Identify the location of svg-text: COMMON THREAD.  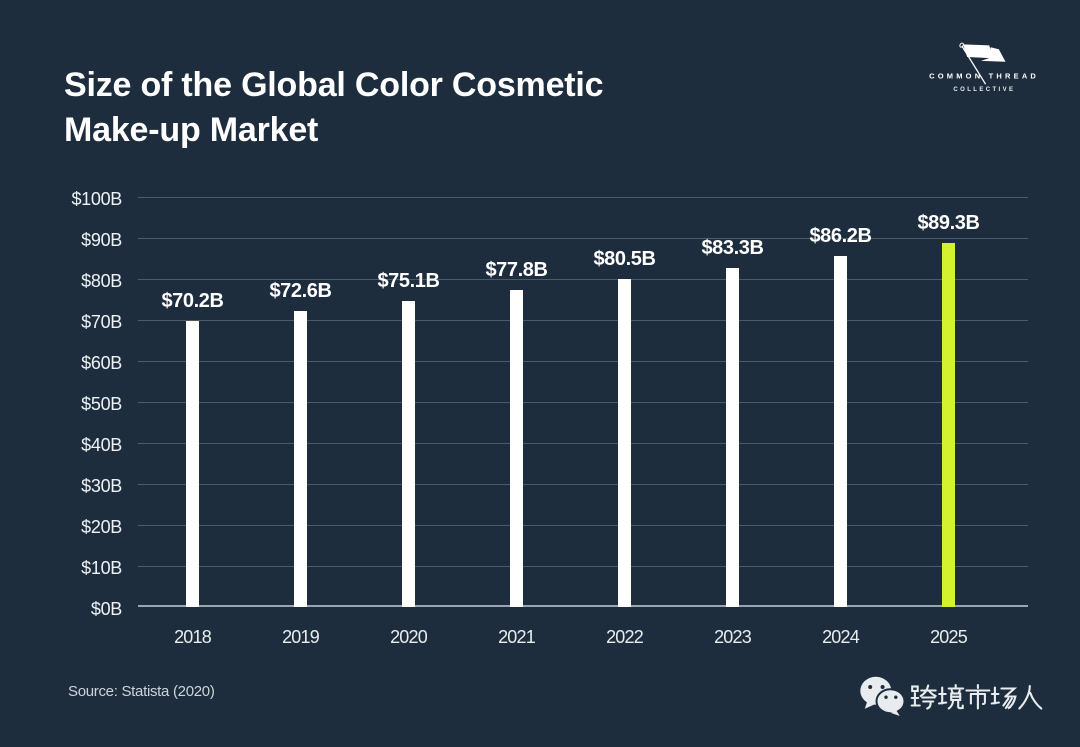
(984, 75).